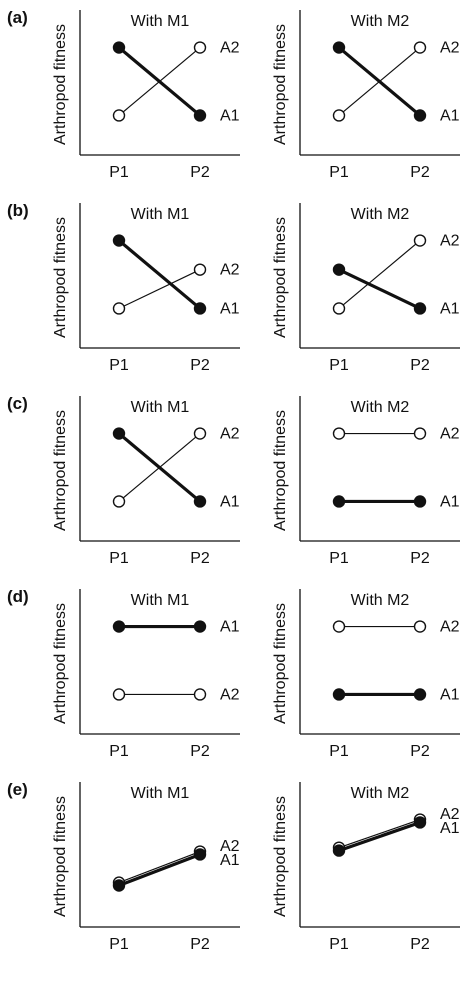 This screenshot has height=986, width=465. What do you see at coordinates (17, 17) in the screenshot?
I see `panel-letter: (a)` at bounding box center [17, 17].